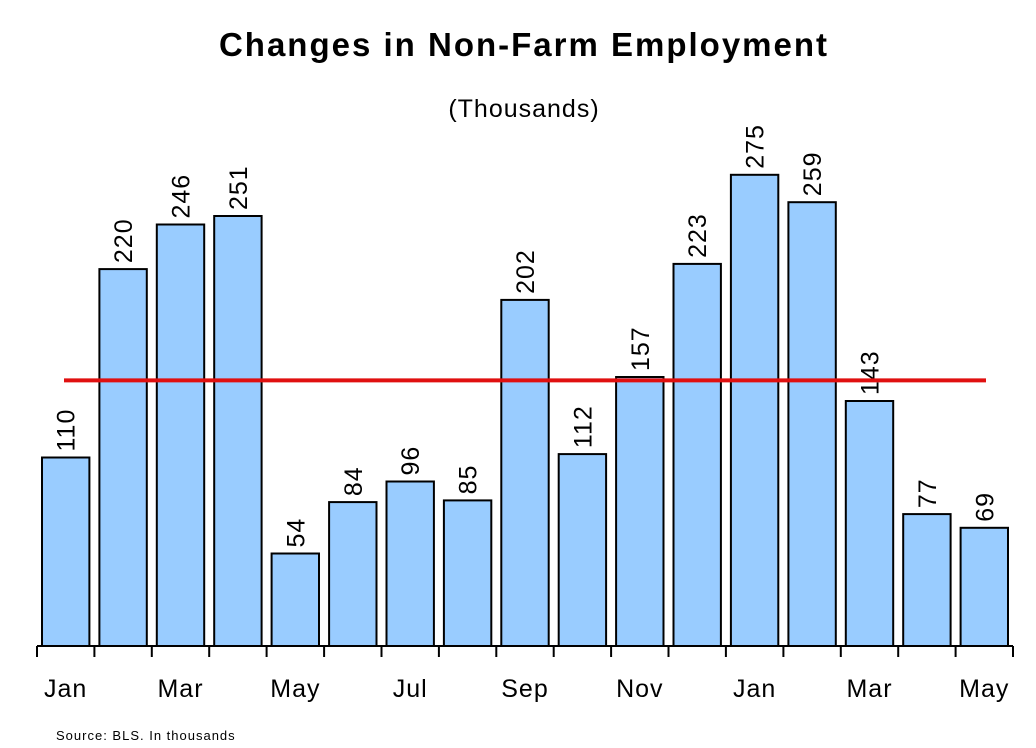 This screenshot has width=1036, height=748. What do you see at coordinates (525, 674) in the screenshot?
I see `x-axis: Jan Mar May Jul Sep Nov Jan Mar May` at bounding box center [525, 674].